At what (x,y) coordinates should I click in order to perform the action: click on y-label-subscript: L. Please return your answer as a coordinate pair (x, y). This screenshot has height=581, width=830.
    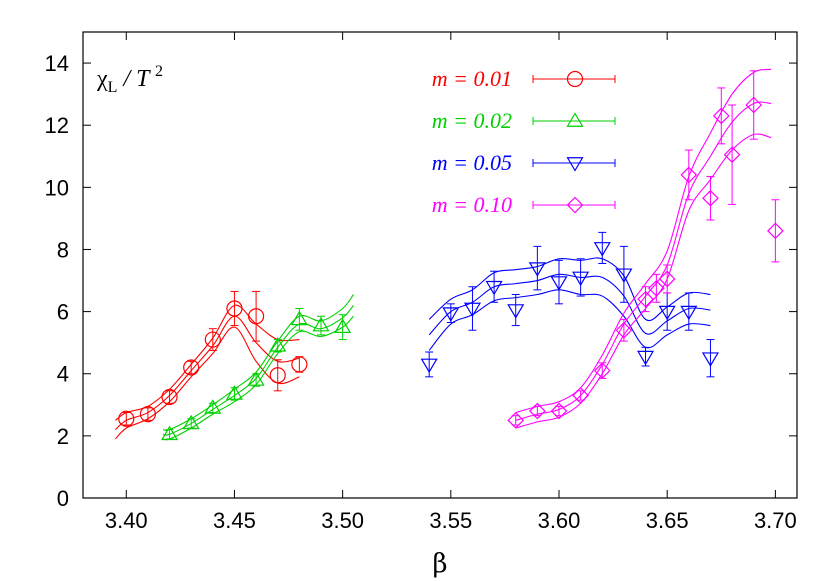
    Looking at the image, I should click on (113, 87).